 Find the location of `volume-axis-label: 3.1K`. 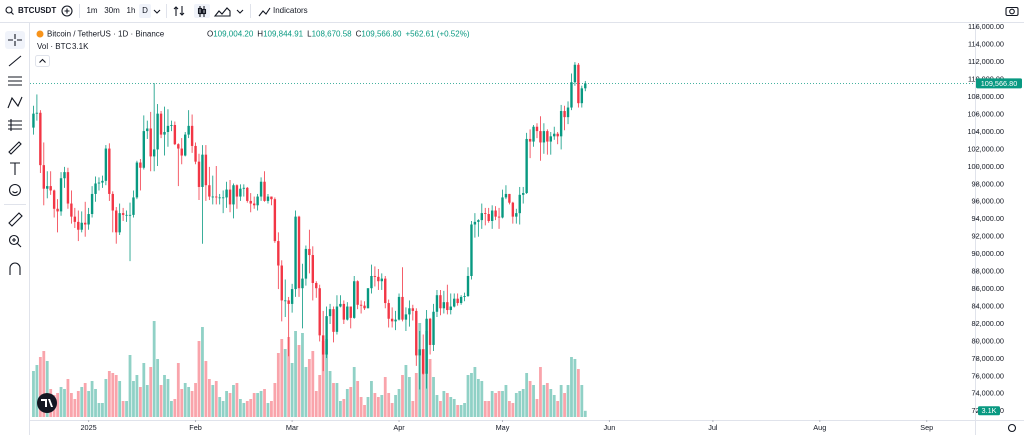

volume-axis-label: 3.1K is located at coordinates (988, 410).